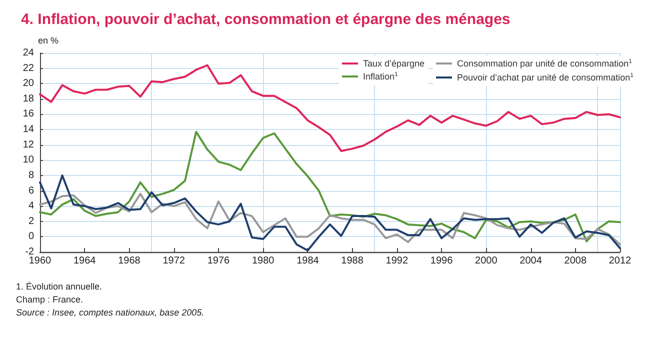  What do you see at coordinates (620, 261) in the screenshot?
I see `x-tick-label: 2012` at bounding box center [620, 261].